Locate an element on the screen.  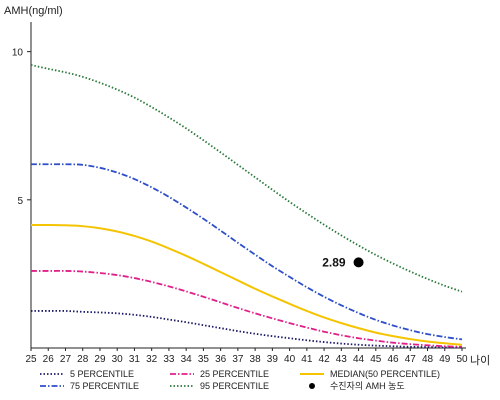
legend-dot-marker is located at coordinates (312, 386).